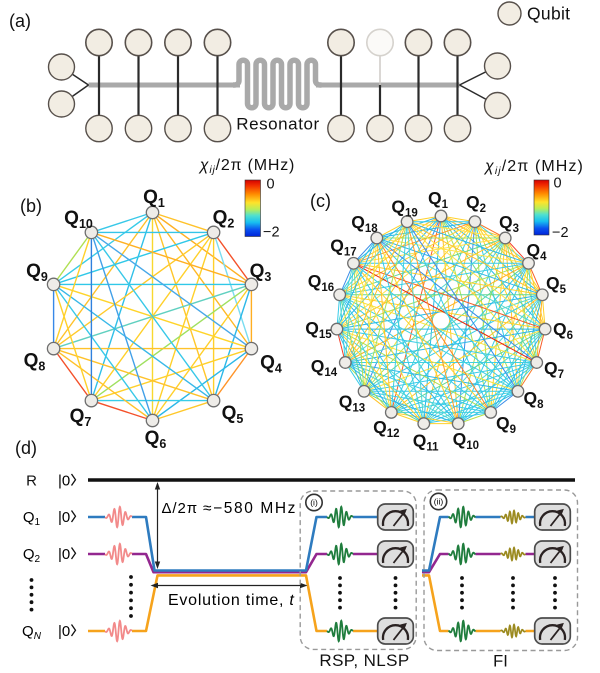 The height and width of the screenshot is (673, 600). Describe the element at coordinates (548, 14) in the screenshot. I see `svg-text: Qubit` at that location.